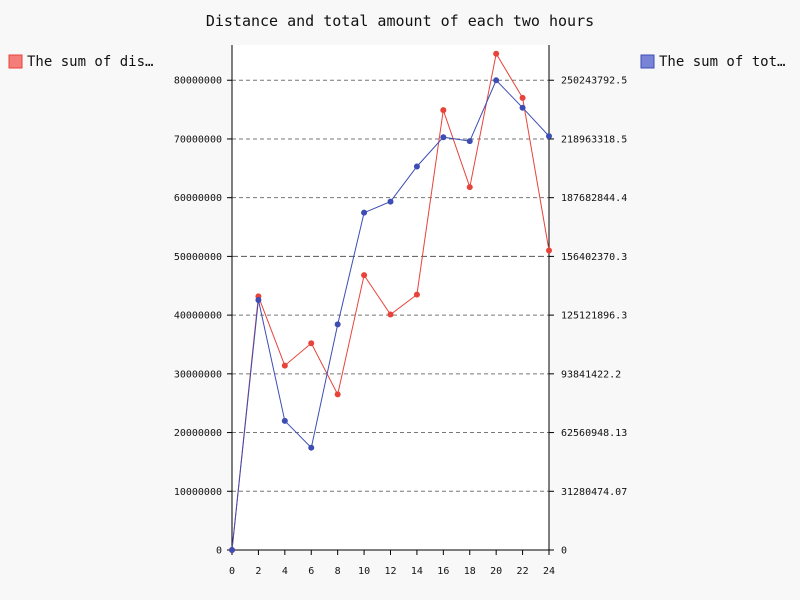 The image size is (800, 600). I want to click on x-tick-label: 22, so click(523, 571).